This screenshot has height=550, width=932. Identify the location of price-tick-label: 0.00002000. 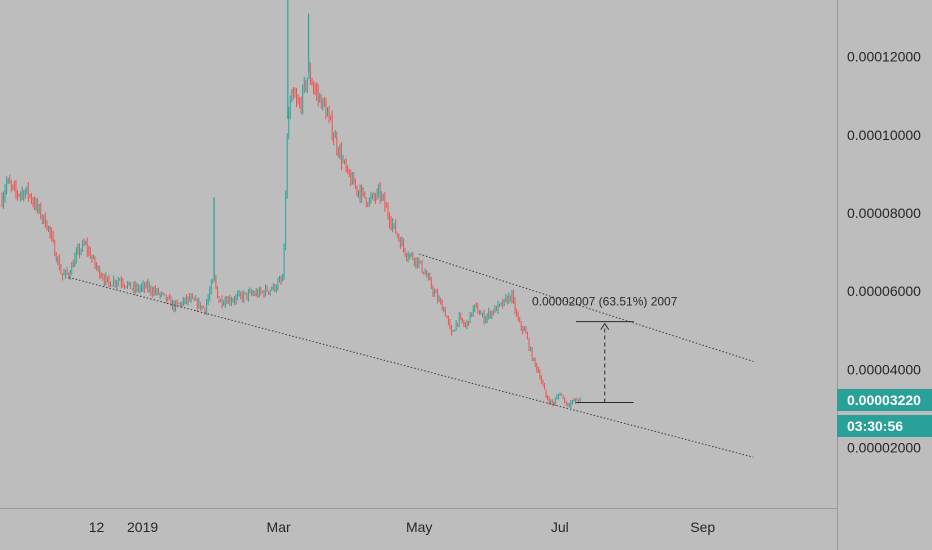
(884, 447).